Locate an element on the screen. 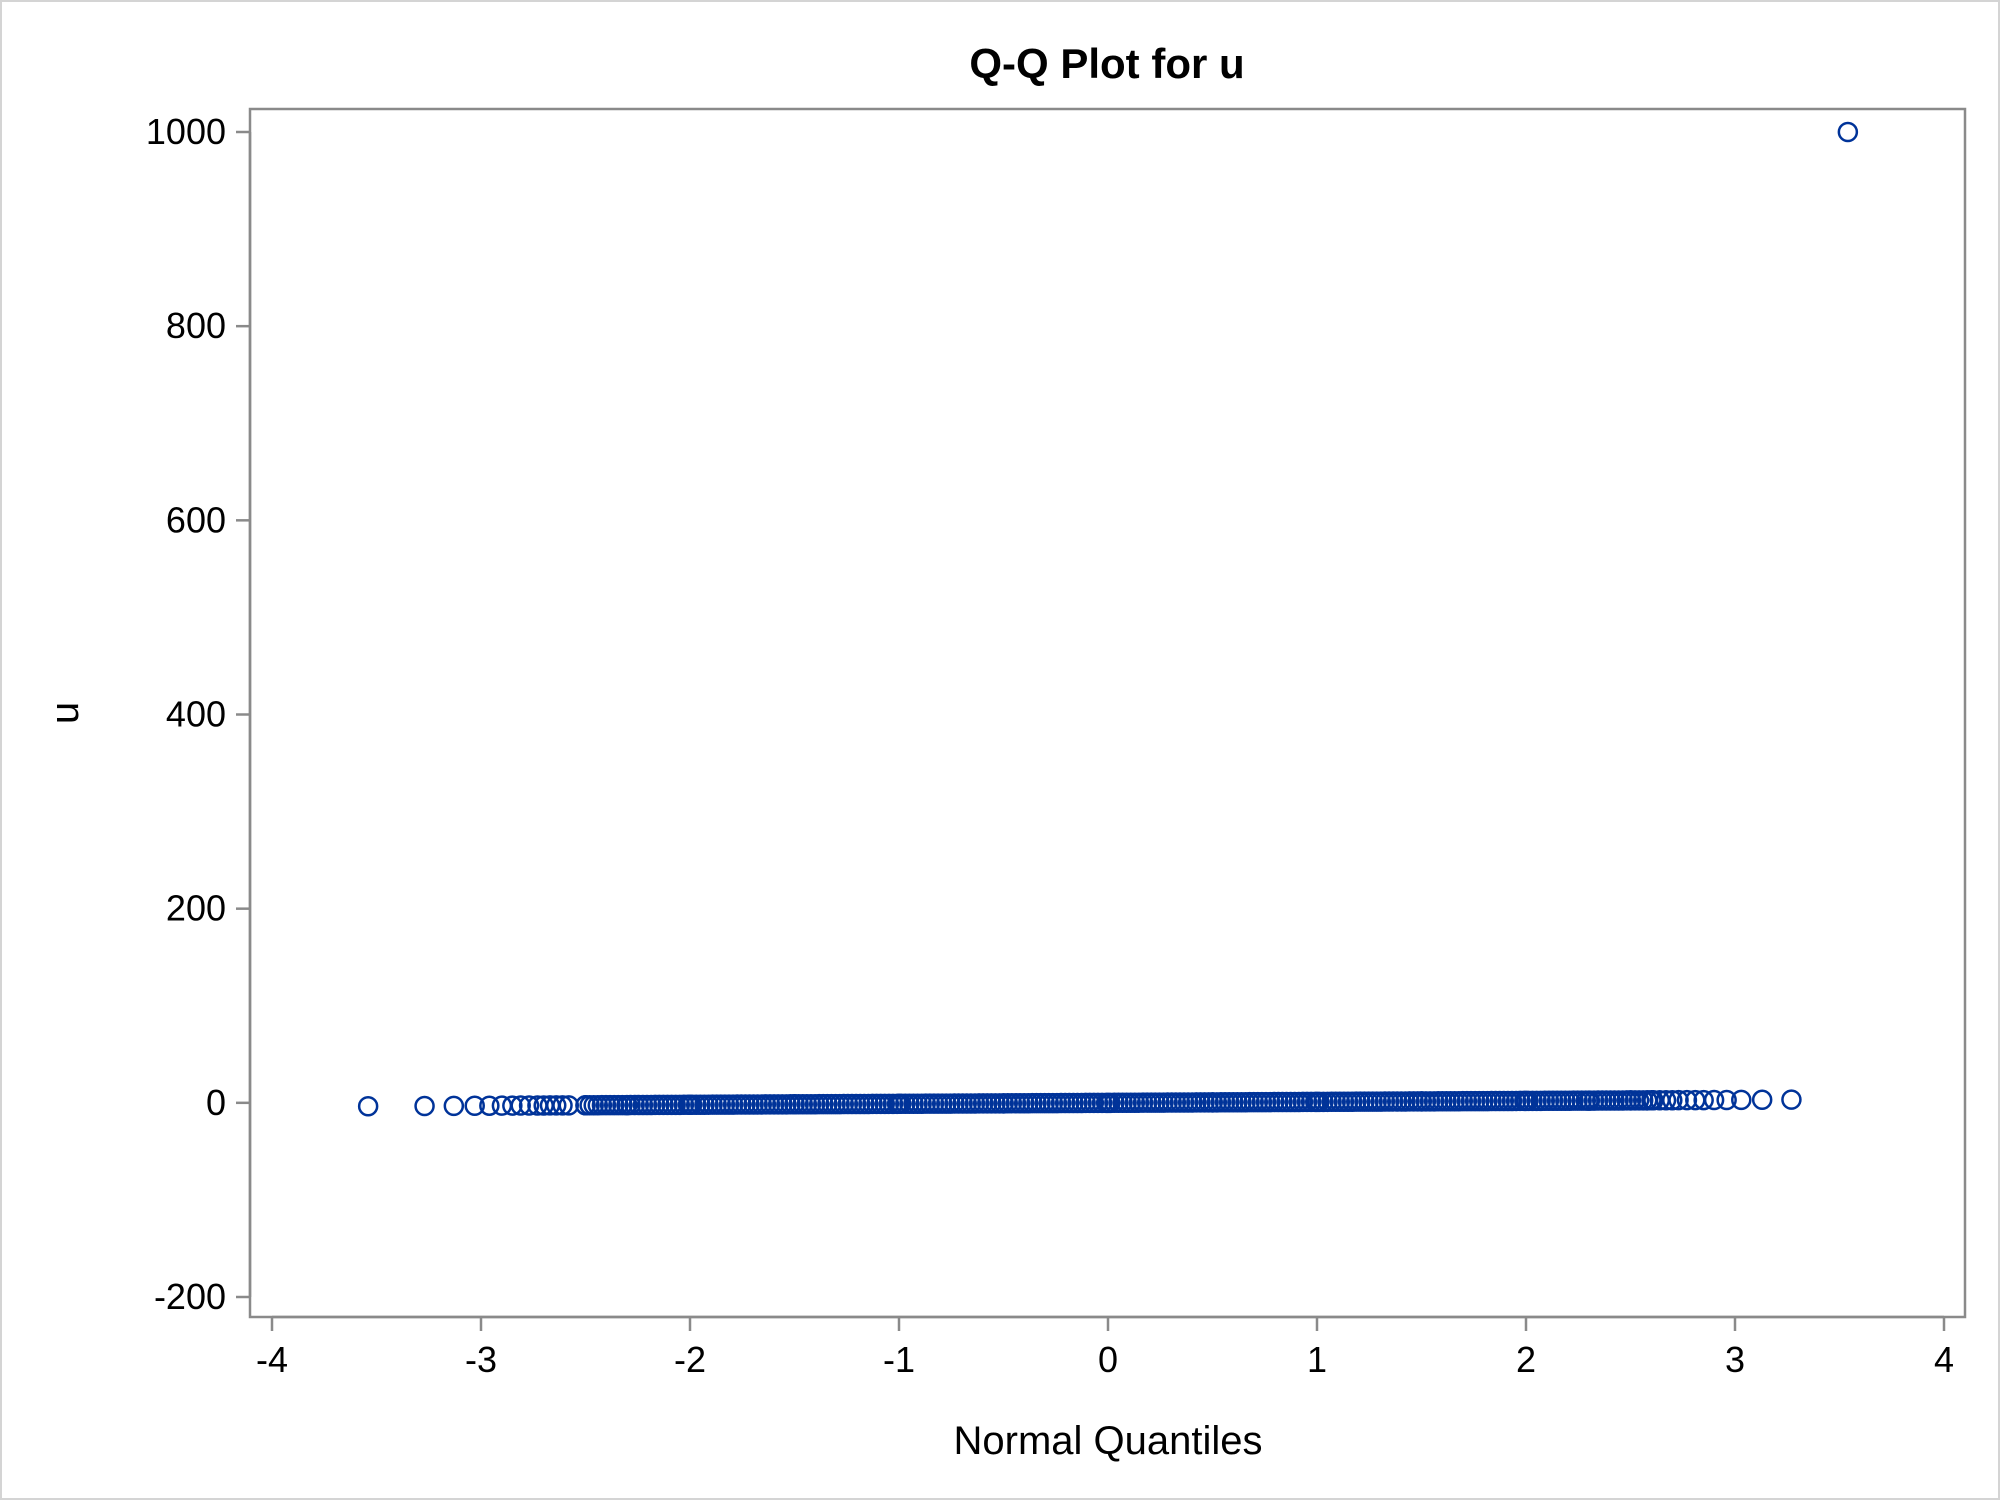  x-tick-label: 4 is located at coordinates (1944, 1359).